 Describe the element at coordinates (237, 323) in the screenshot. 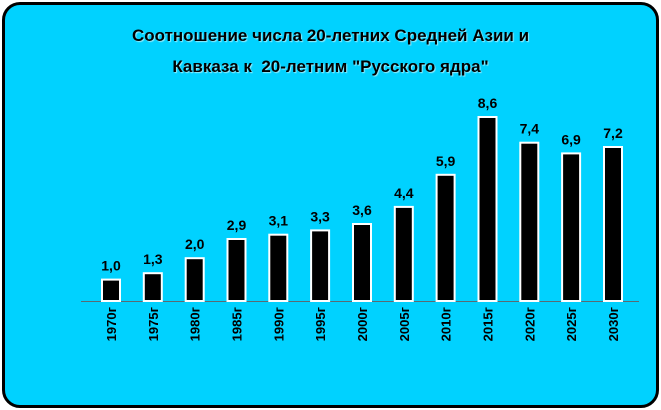

I see `tick-label-1985г: 1985г` at that location.